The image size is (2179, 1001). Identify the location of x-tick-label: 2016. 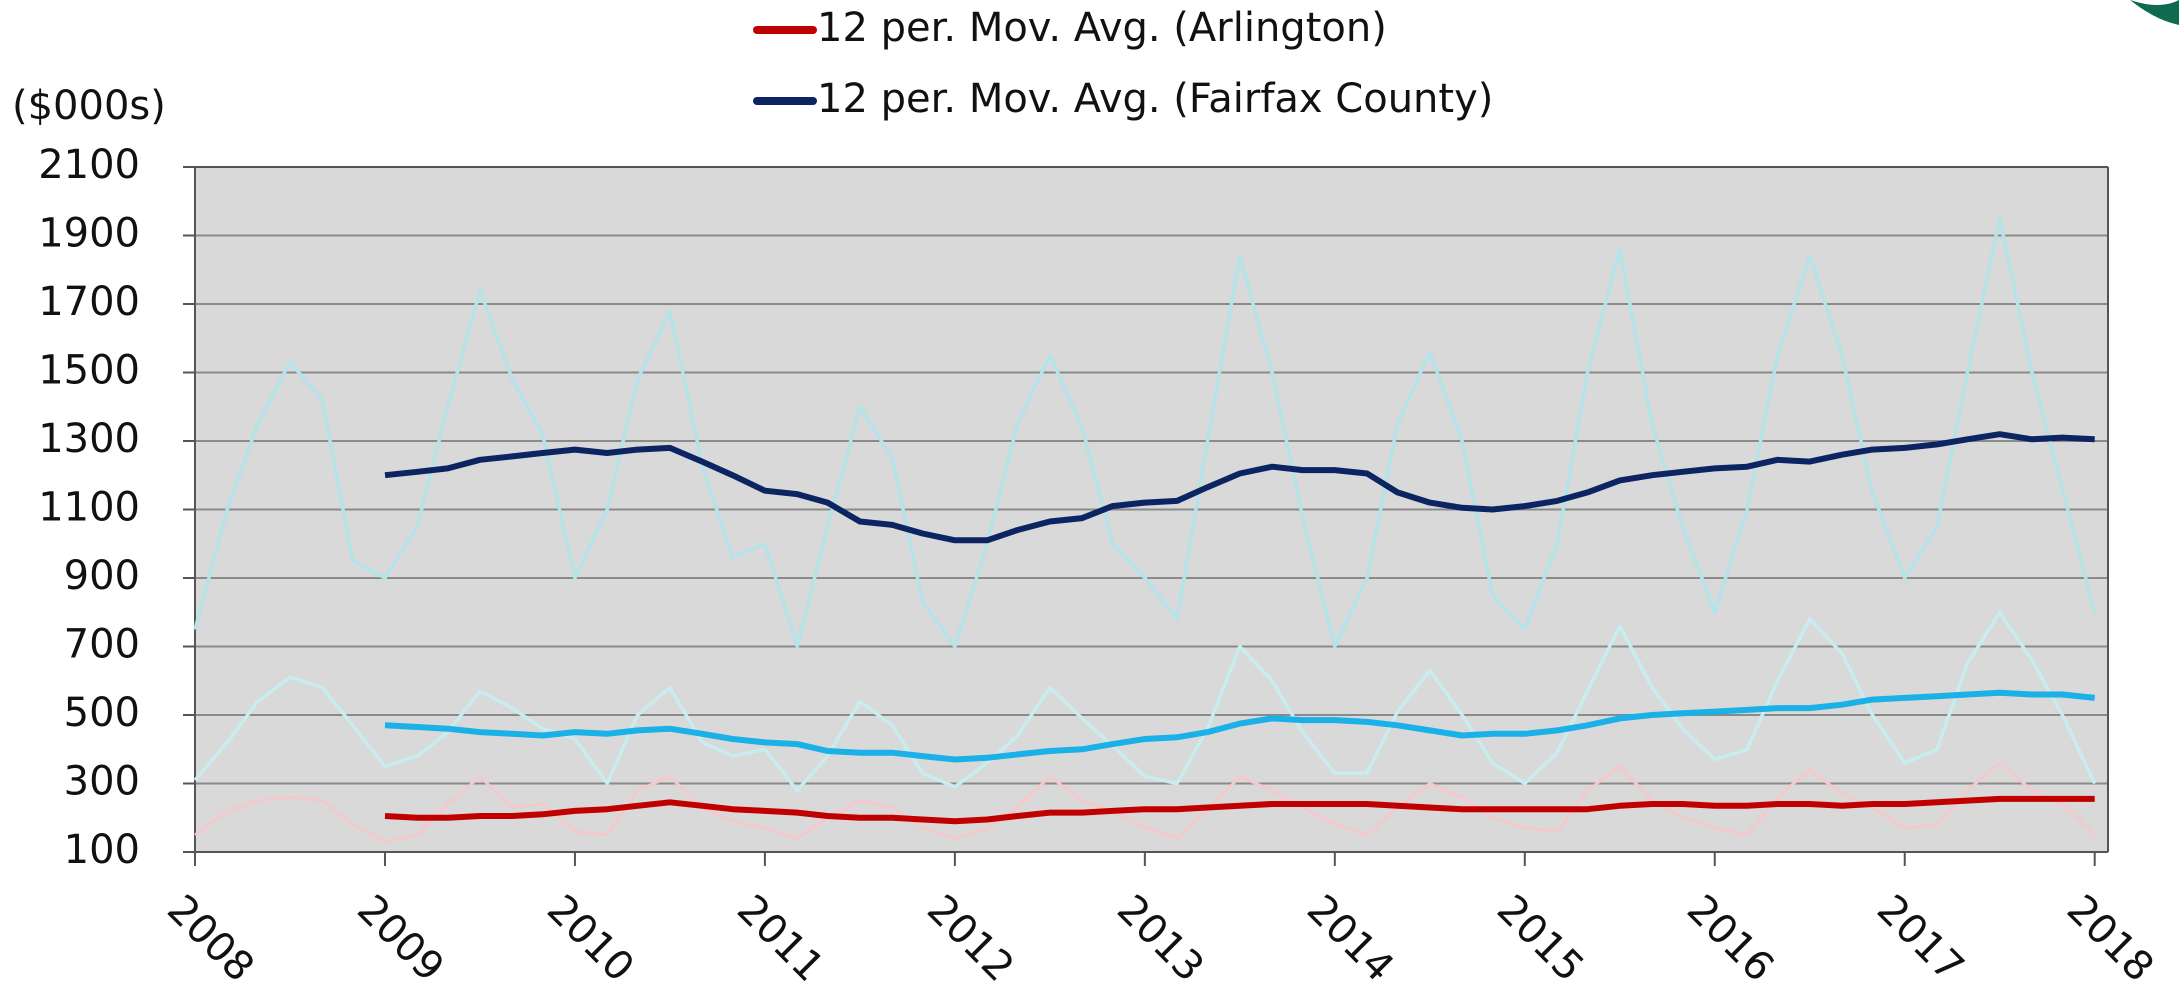
(1730, 938).